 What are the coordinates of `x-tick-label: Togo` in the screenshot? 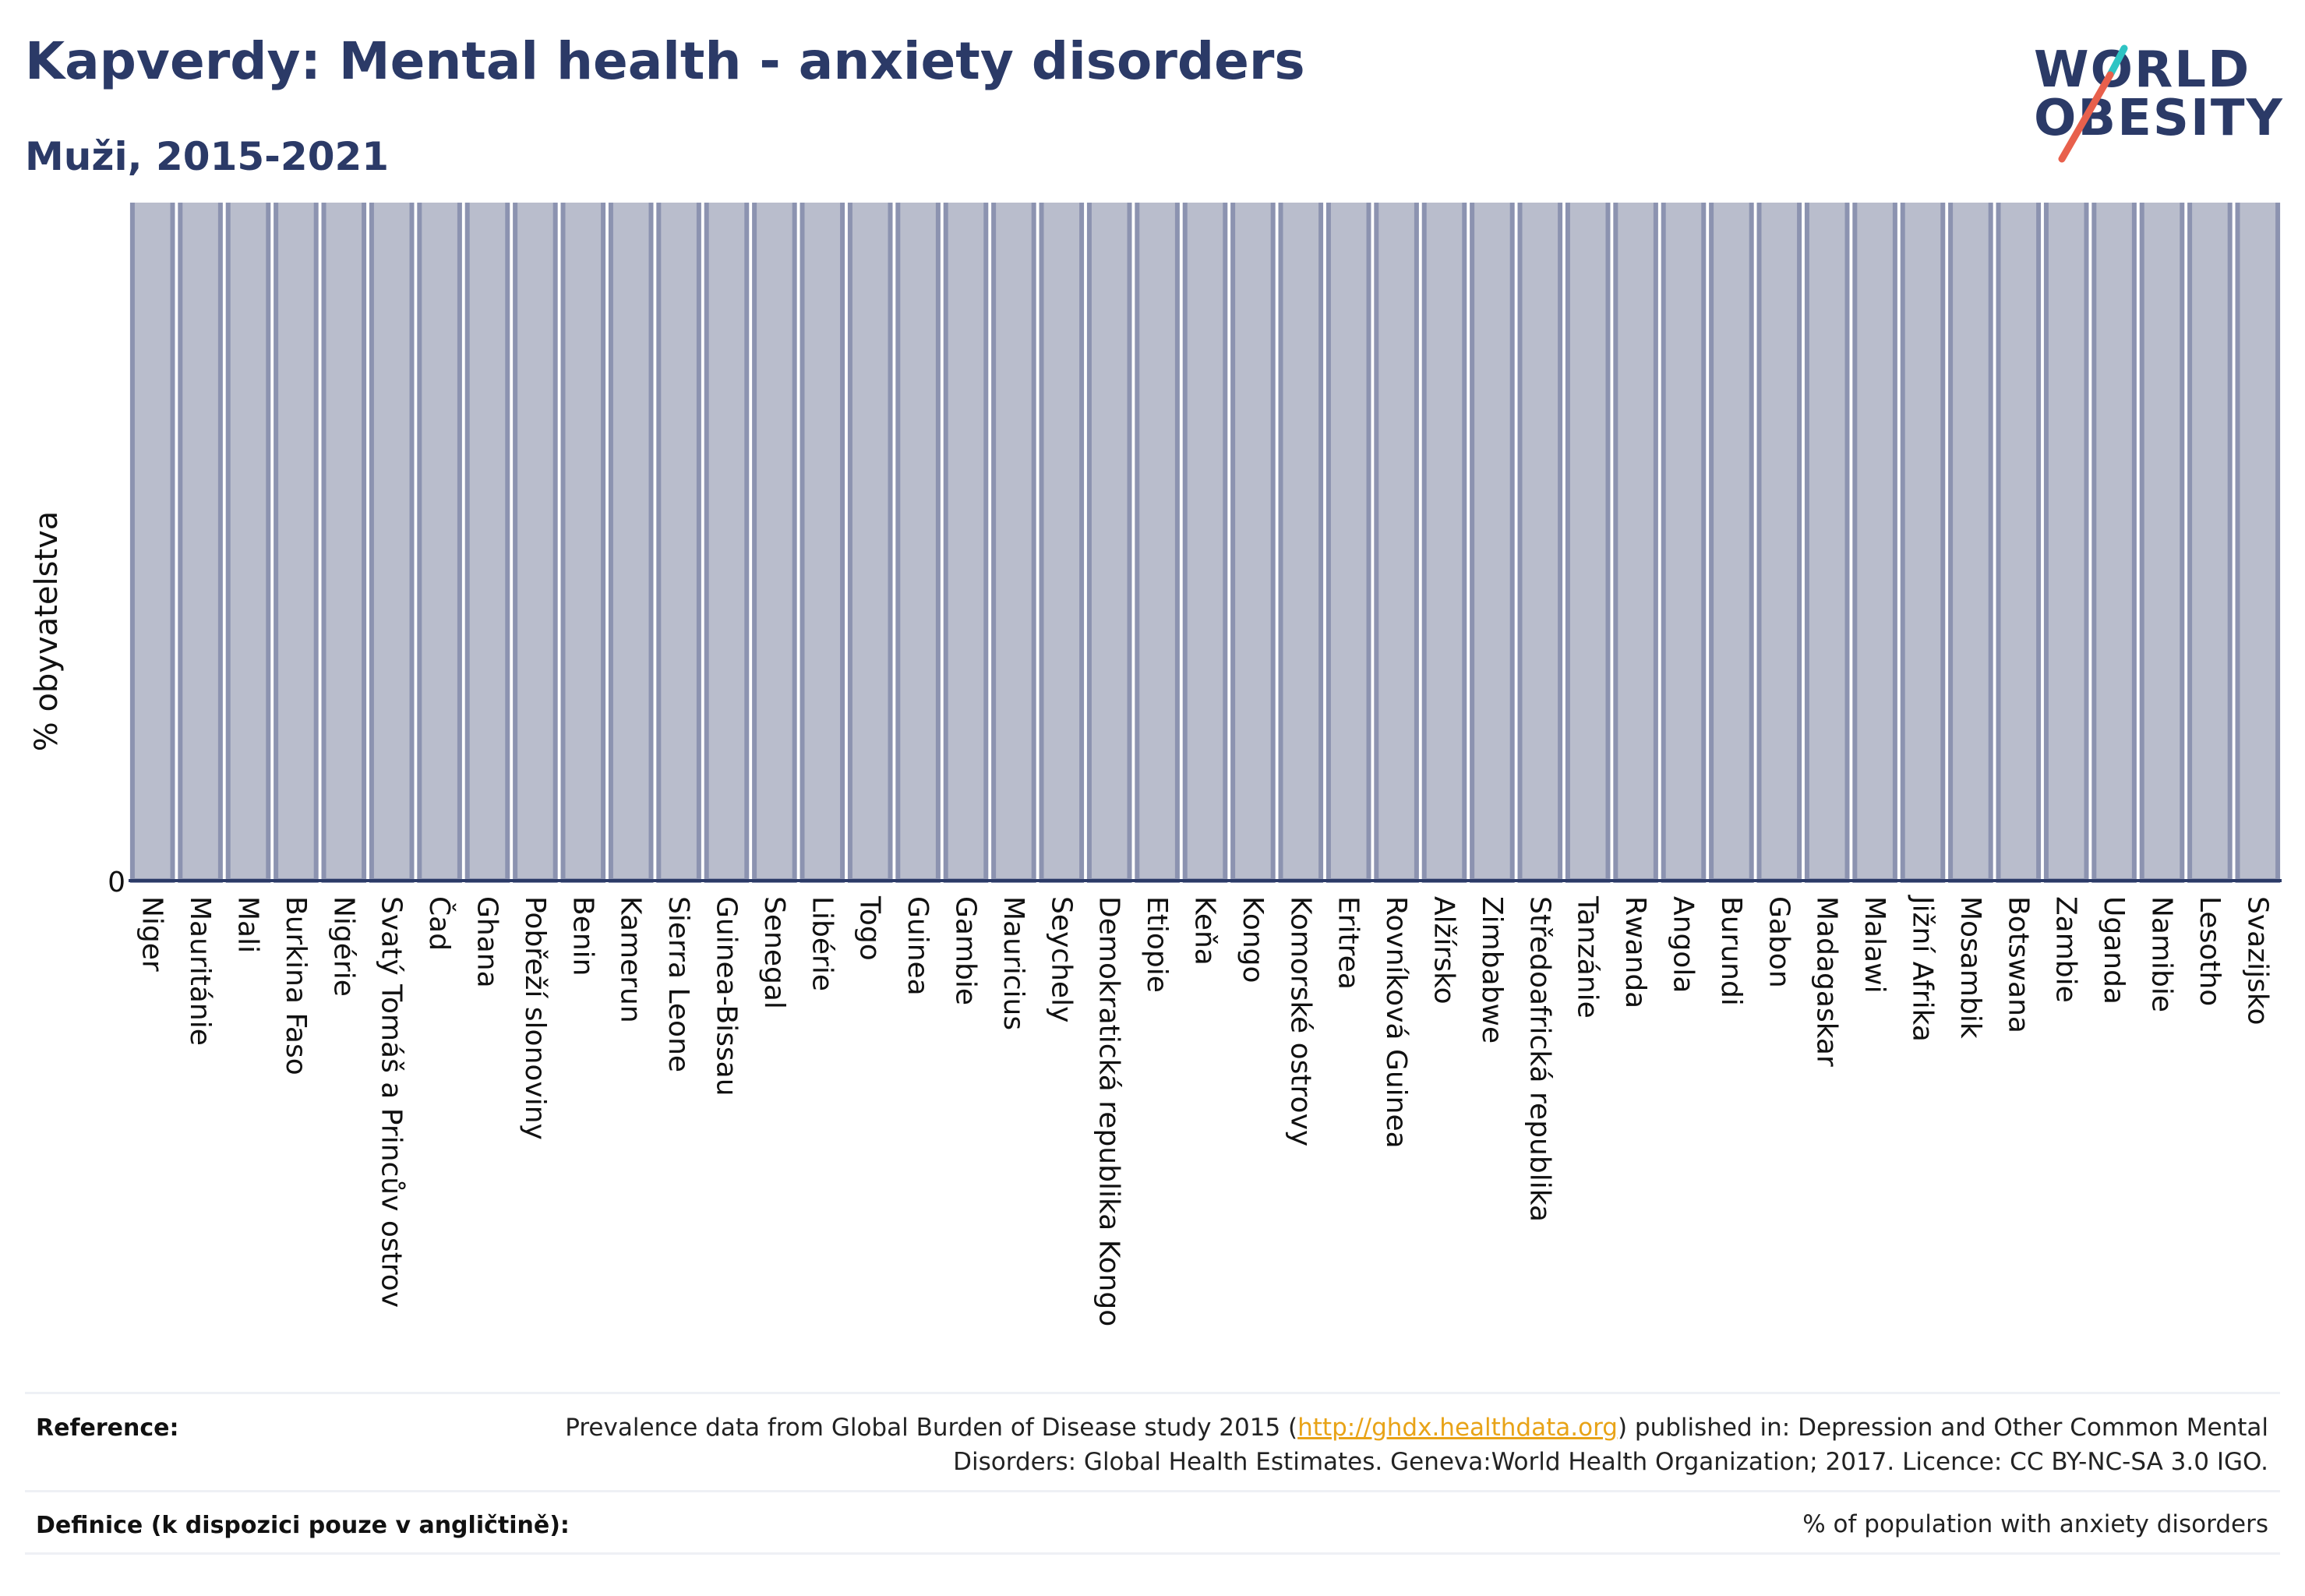 It's located at (870, 928).